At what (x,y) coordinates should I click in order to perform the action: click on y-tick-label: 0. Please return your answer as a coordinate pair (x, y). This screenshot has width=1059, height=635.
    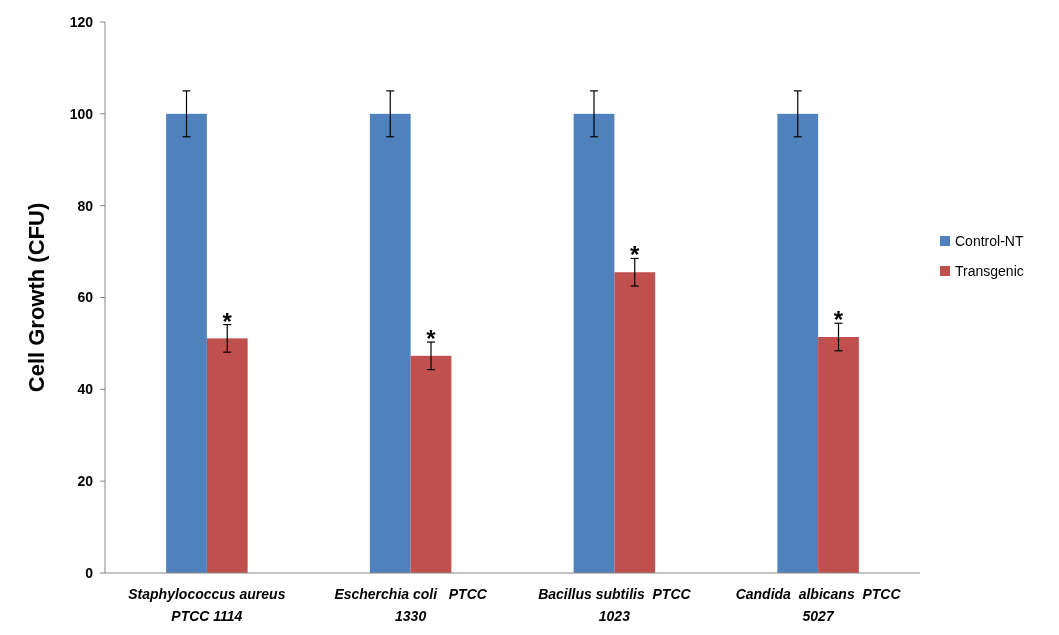
    Looking at the image, I should click on (89, 572).